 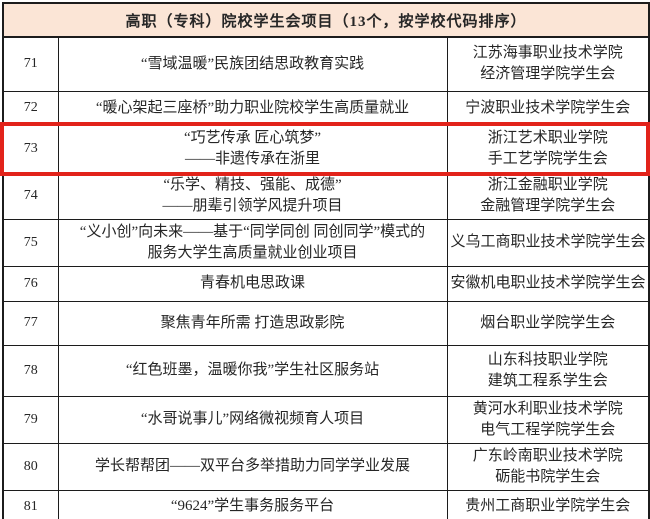 I want to click on row-number-line: 73, so click(x=30, y=148).